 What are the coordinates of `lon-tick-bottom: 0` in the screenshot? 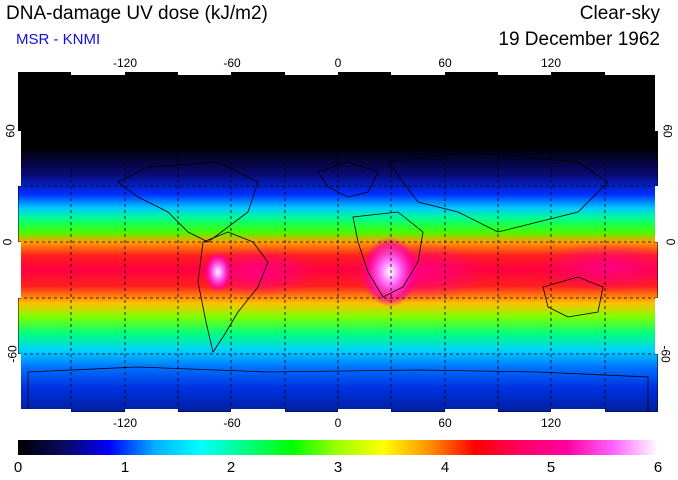 It's located at (338, 423).